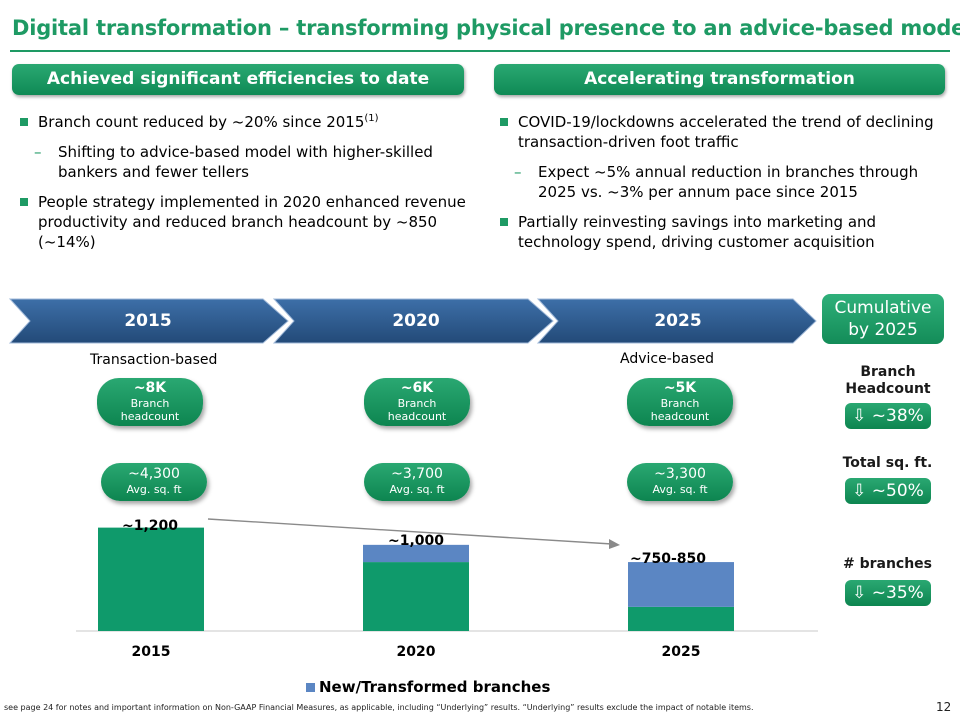 Image resolution: width=960 pixels, height=720 pixels. What do you see at coordinates (310, 687) in the screenshot?
I see `legend-swatch-icon` at bounding box center [310, 687].